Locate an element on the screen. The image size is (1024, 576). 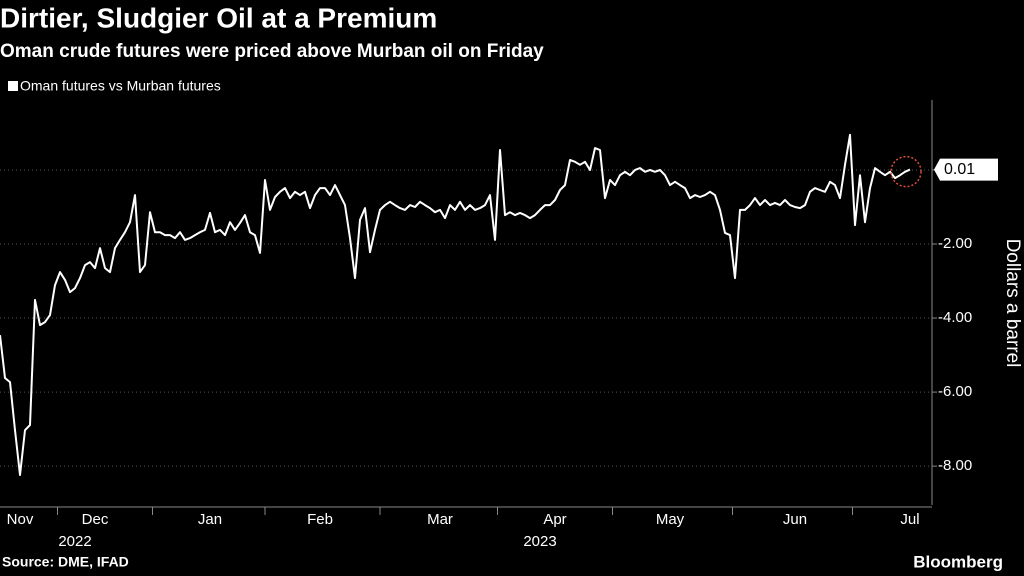
x-year-label: 2022 is located at coordinates (74, 541).